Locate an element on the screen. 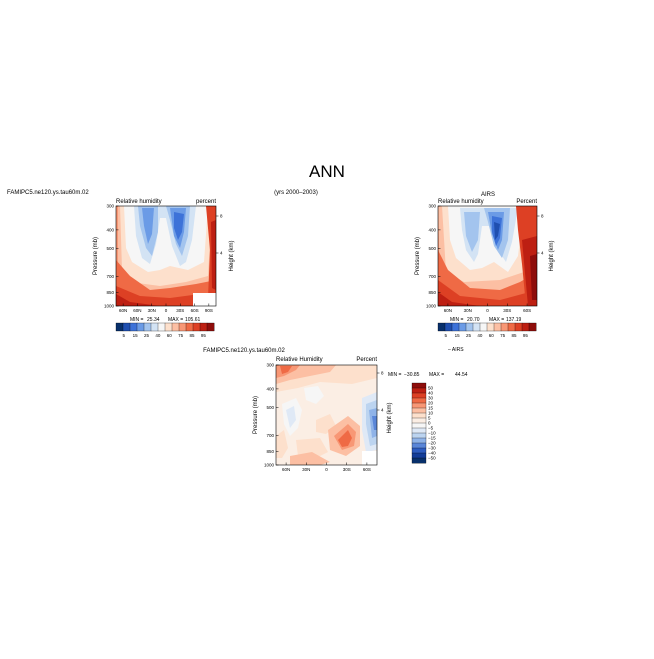 The image size is (654, 659). model-colorbar-label: 25 is located at coordinates (147, 335).